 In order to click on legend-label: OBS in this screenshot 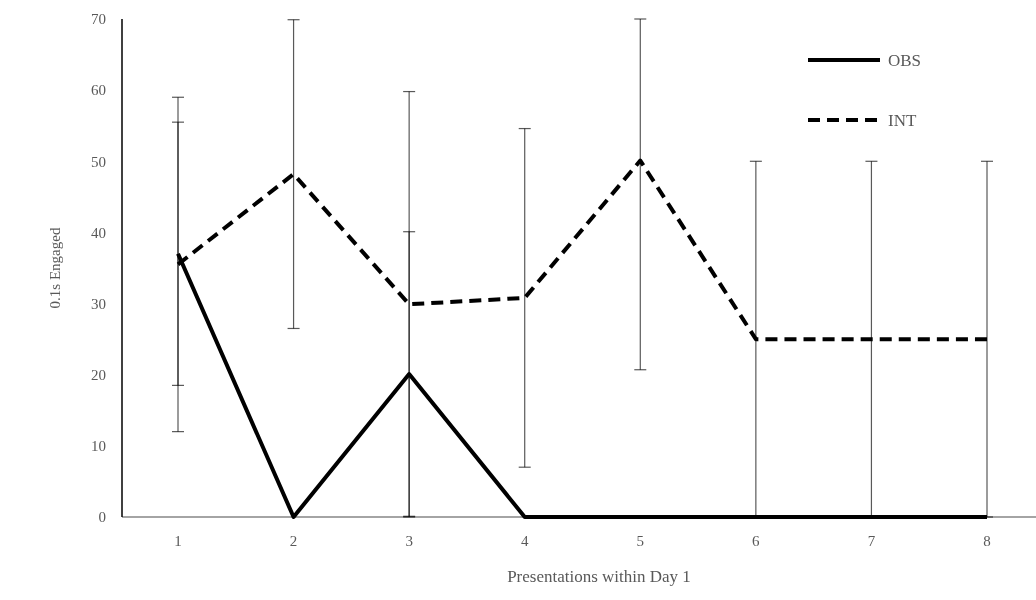, I will do `click(905, 60)`.